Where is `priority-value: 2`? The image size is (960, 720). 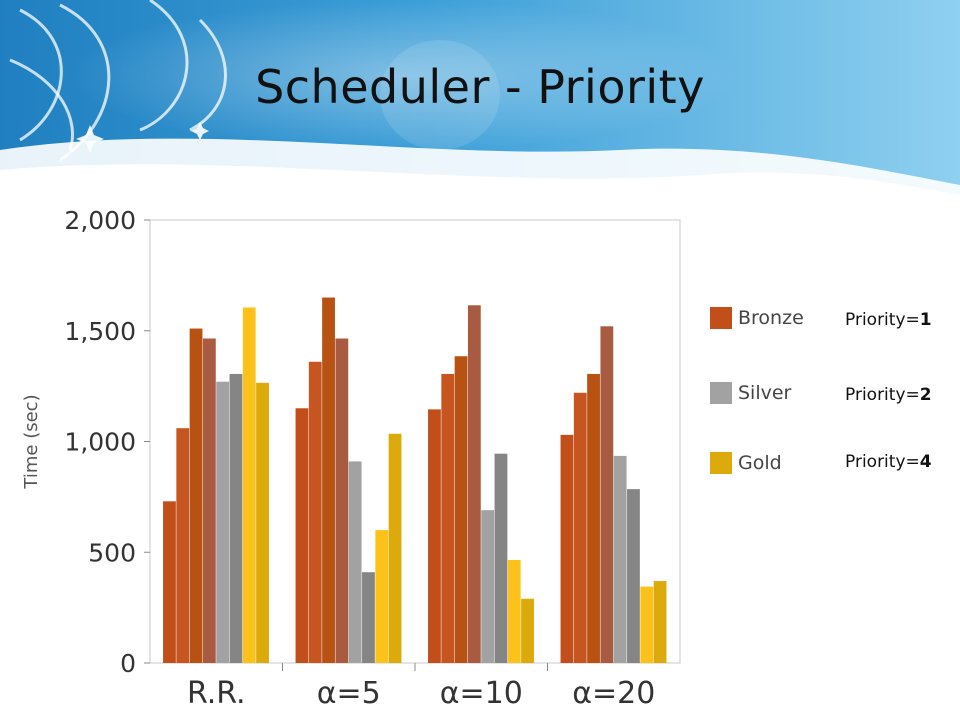 priority-value: 2 is located at coordinates (925, 395).